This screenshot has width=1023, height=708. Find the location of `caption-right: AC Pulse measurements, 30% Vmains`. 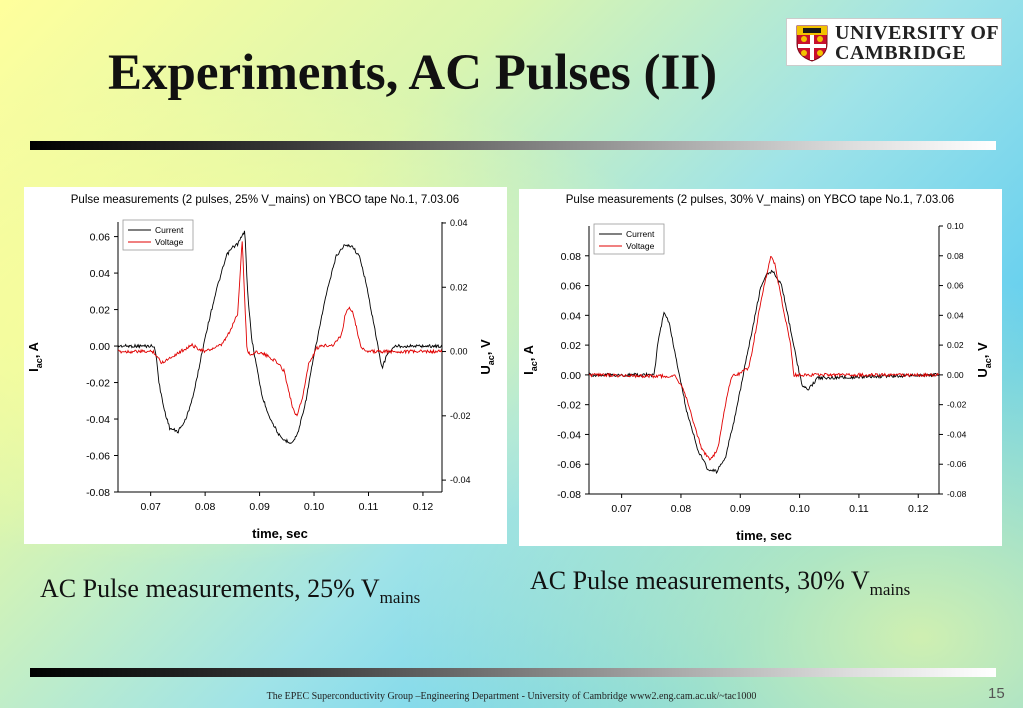

caption-right: AC Pulse measurements, 30% Vmains is located at coordinates (720, 583).